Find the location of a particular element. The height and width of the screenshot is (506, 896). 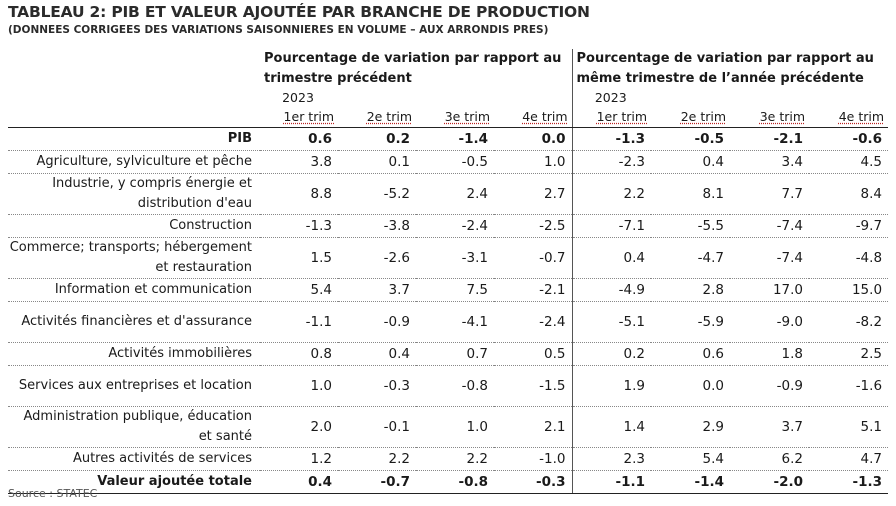

value-cell: 0.8 is located at coordinates (299, 354).